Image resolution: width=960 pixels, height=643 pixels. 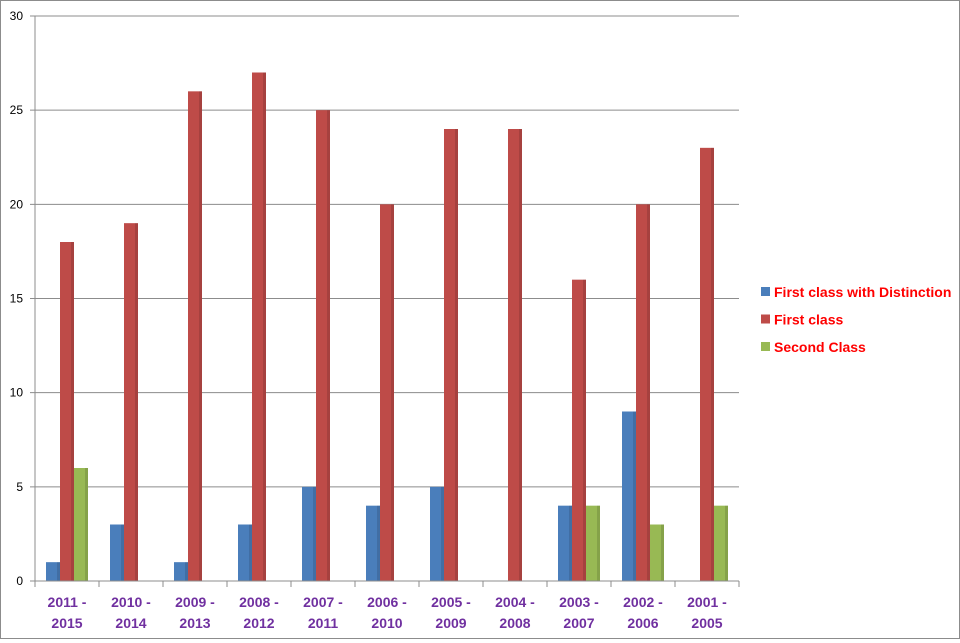 I want to click on y-tick-label: 5, so click(x=19, y=487).